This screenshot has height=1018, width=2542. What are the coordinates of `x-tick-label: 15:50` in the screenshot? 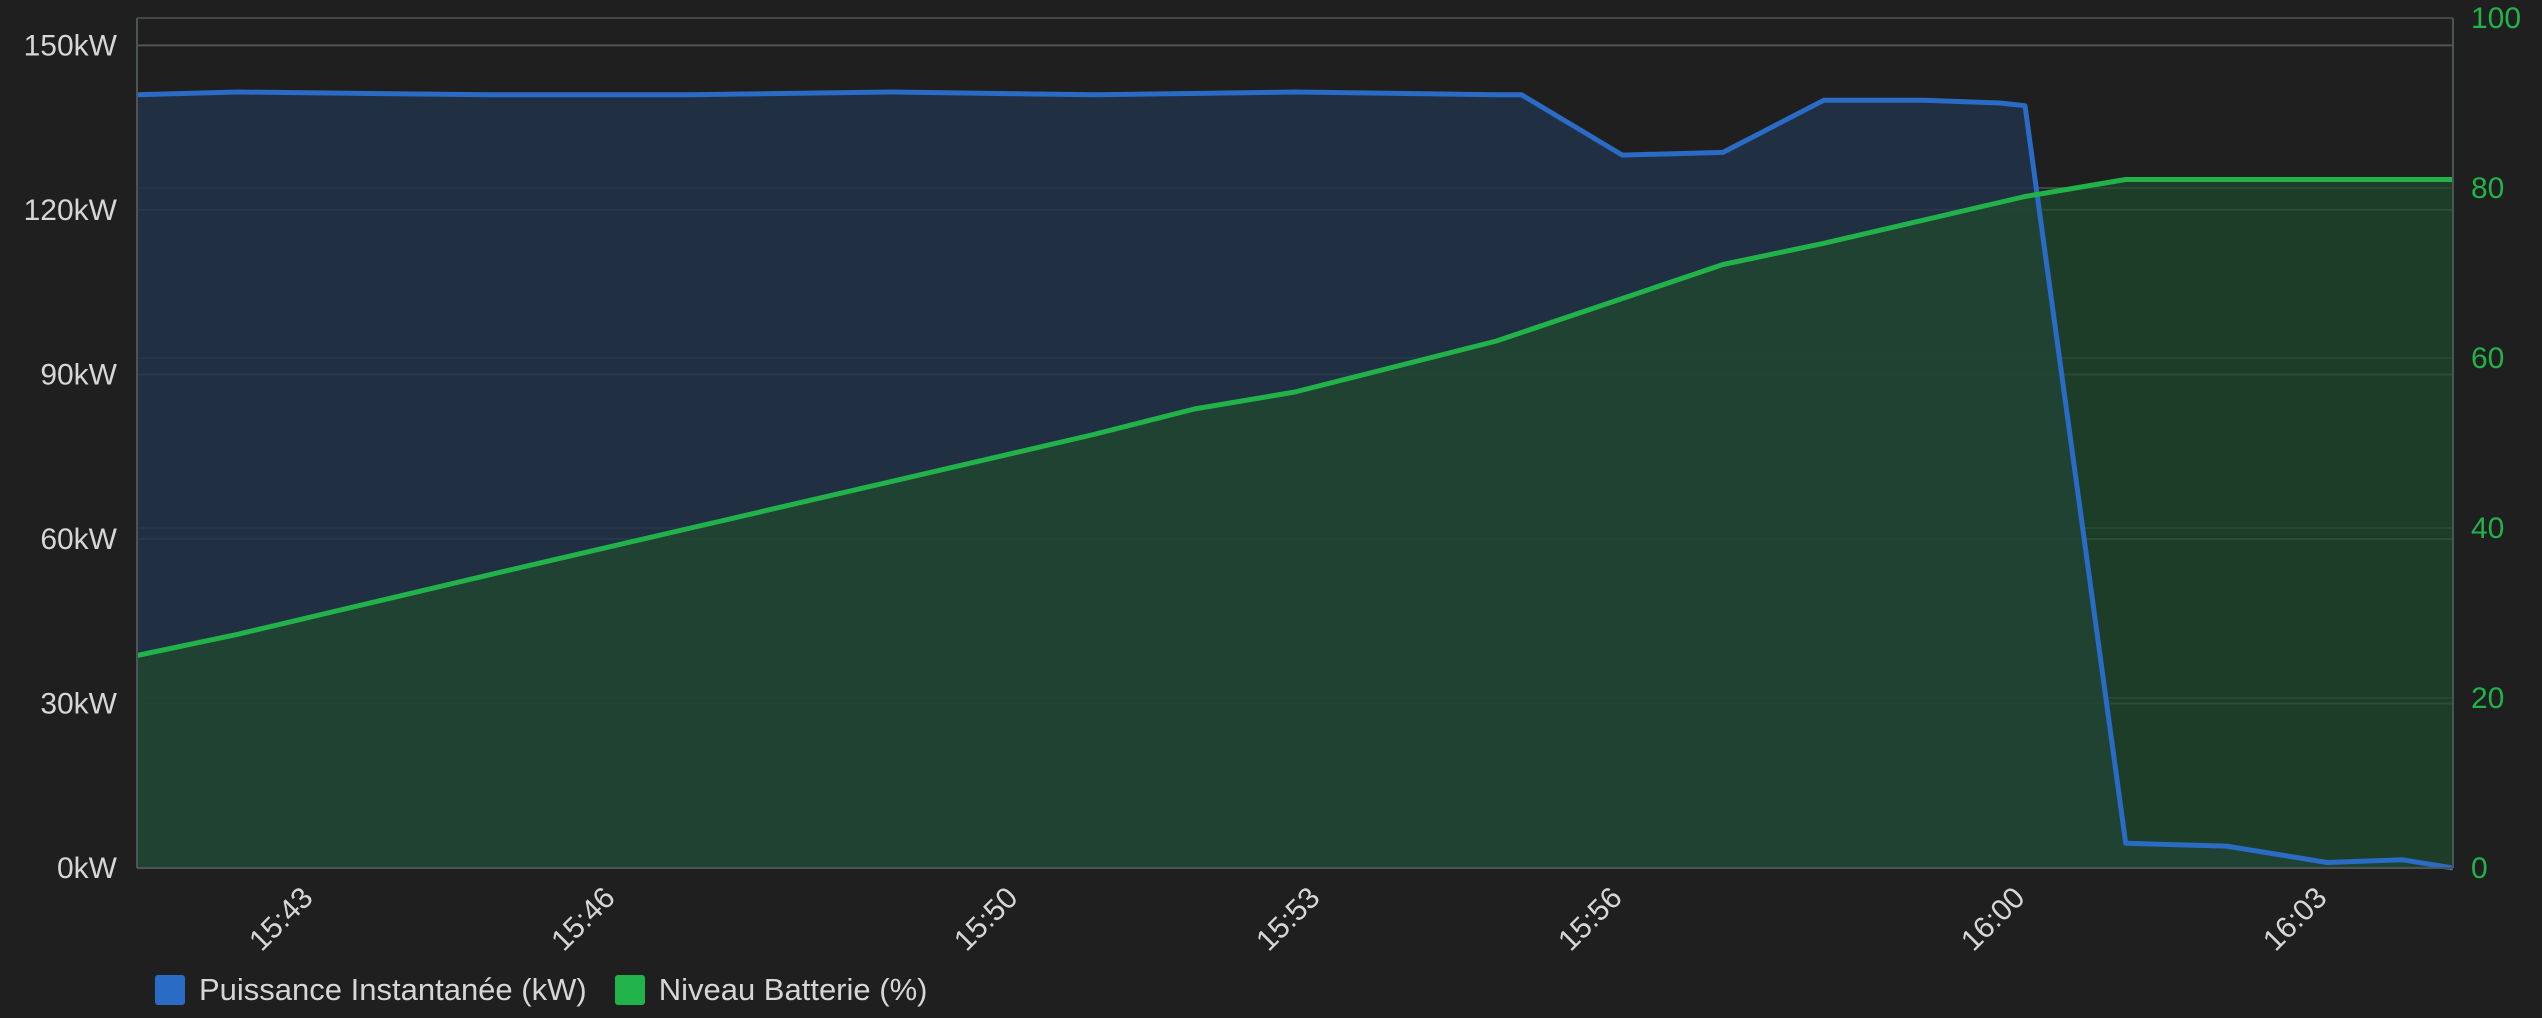 It's located at (986, 919).